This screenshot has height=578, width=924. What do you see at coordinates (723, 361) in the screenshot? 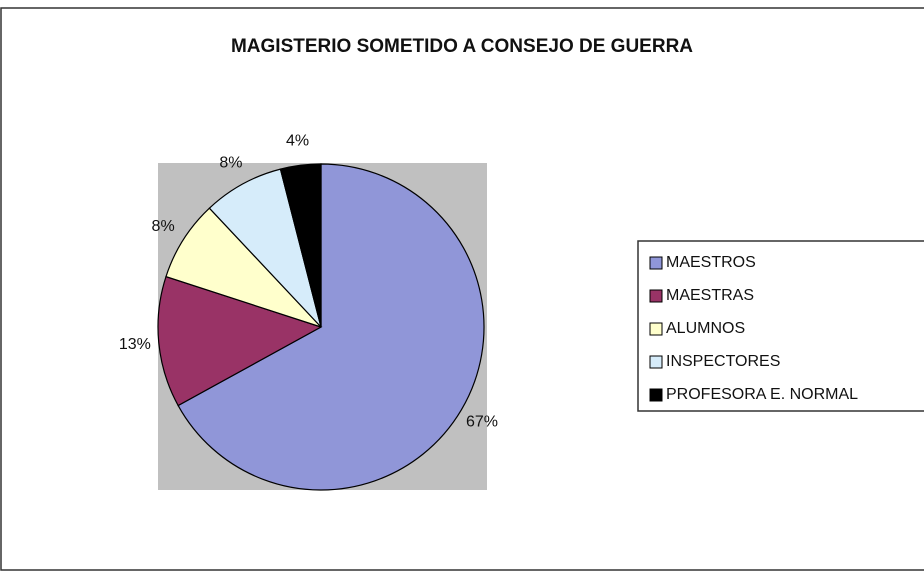
I see `legend-label: INSPECTORES` at bounding box center [723, 361].